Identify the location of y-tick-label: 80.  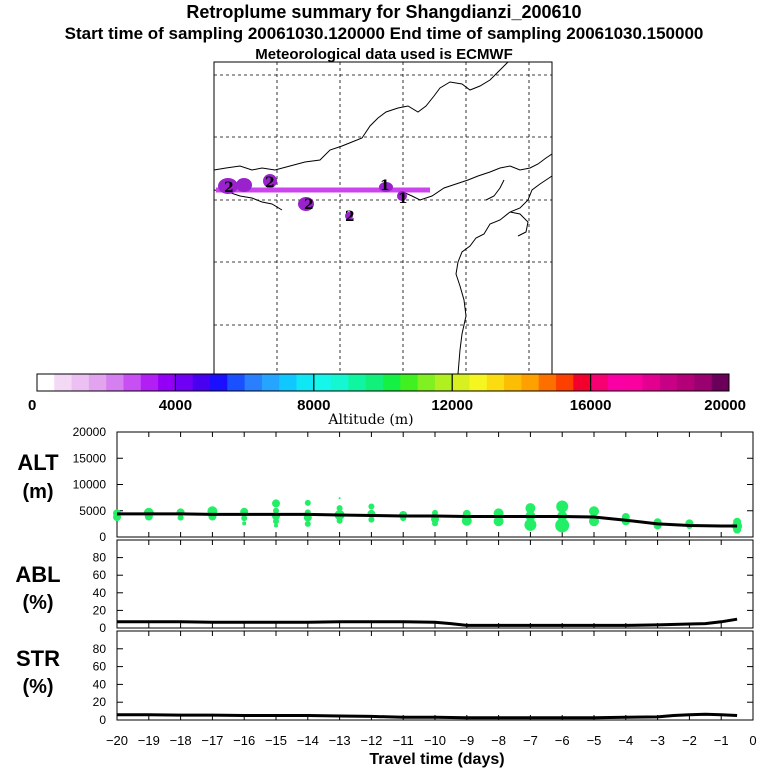
(100, 558).